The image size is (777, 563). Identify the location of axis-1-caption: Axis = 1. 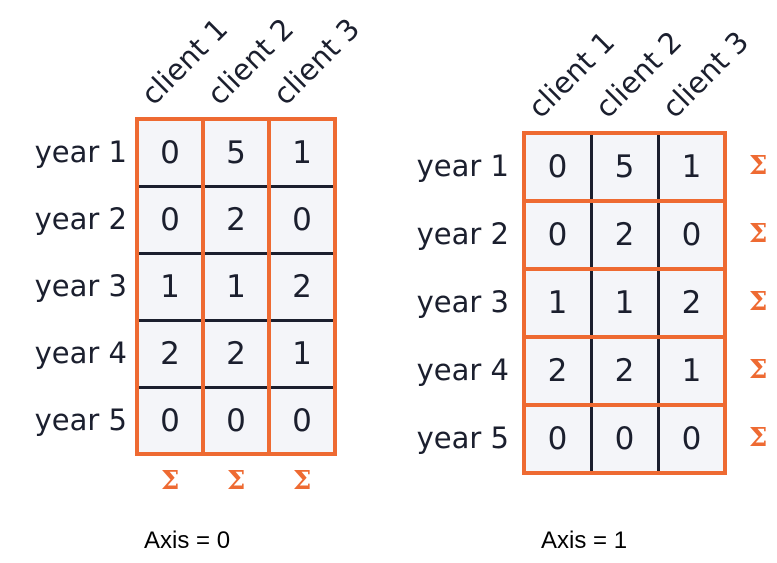
(584, 540).